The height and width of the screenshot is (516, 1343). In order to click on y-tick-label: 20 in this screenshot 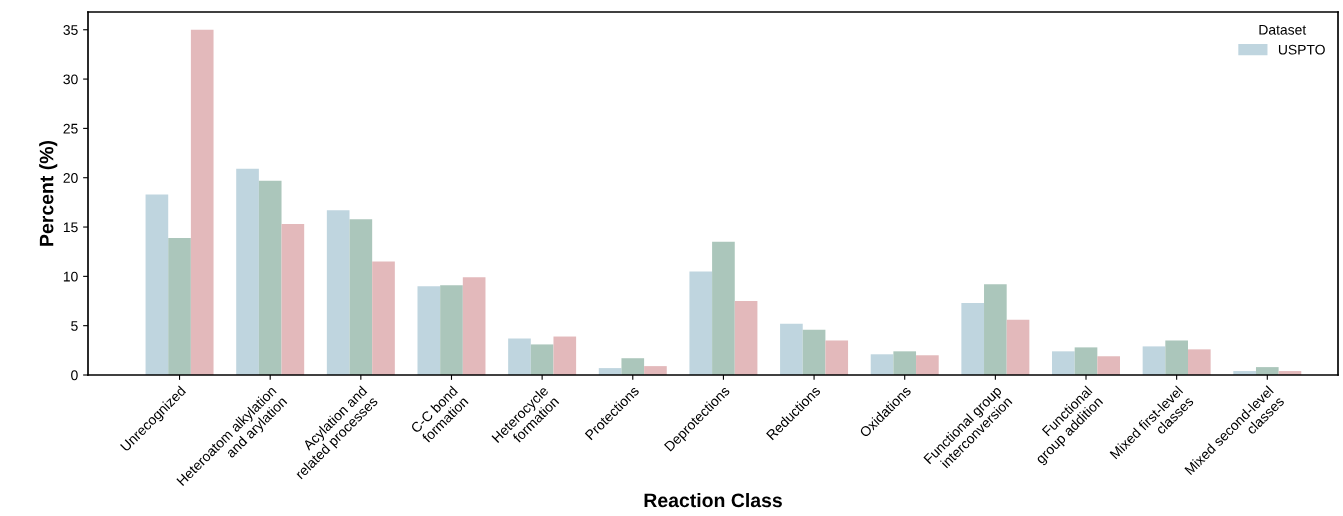, I will do `click(70, 178)`.